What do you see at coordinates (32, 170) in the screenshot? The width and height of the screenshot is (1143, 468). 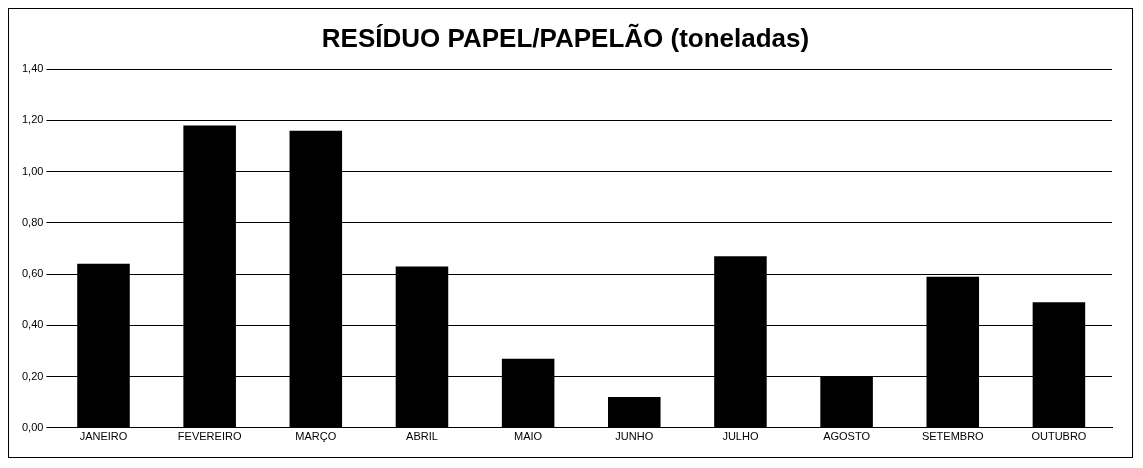 I see `y-tick-label: 1,00` at bounding box center [32, 170].